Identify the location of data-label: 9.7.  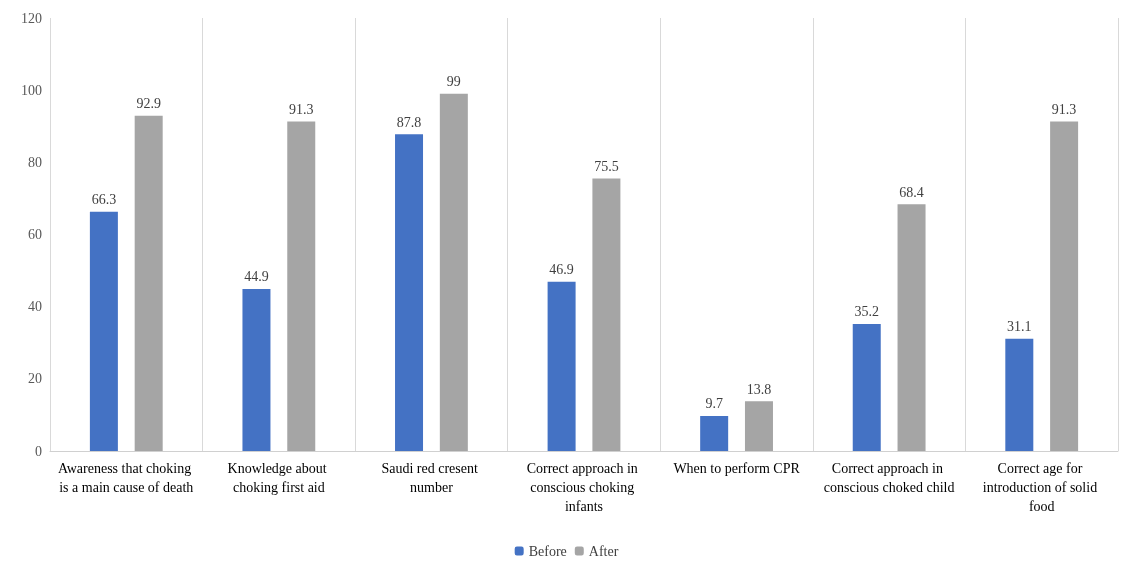
(714, 404).